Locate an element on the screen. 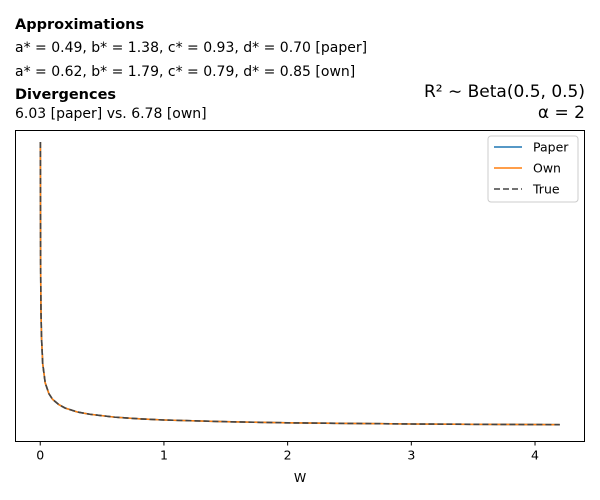  chart-legend: Paper Own True is located at coordinates (533, 169).